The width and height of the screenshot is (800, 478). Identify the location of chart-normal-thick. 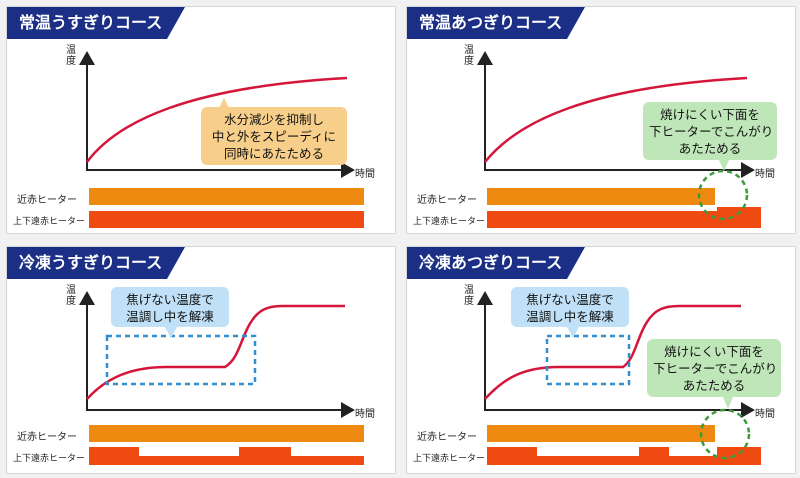
(619, 139).